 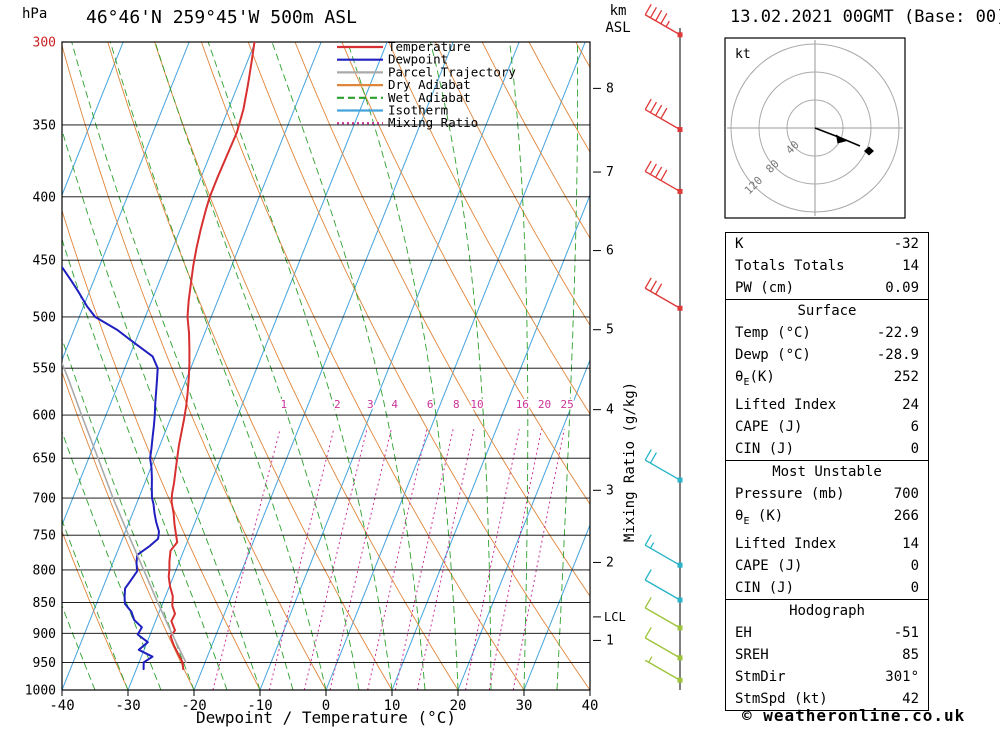 I want to click on table-row: StmDir 301°, so click(x=827, y=677).